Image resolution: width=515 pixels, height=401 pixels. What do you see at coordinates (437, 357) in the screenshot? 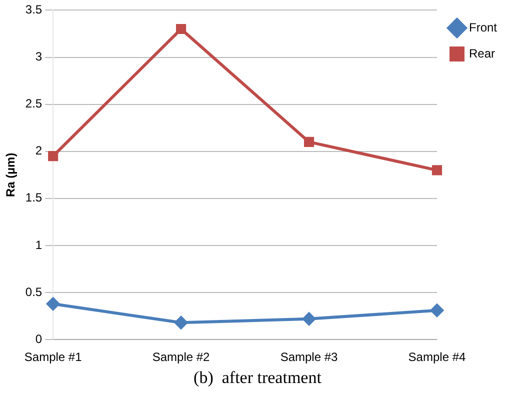
I see `x-tick-label: Sample #4` at bounding box center [437, 357].